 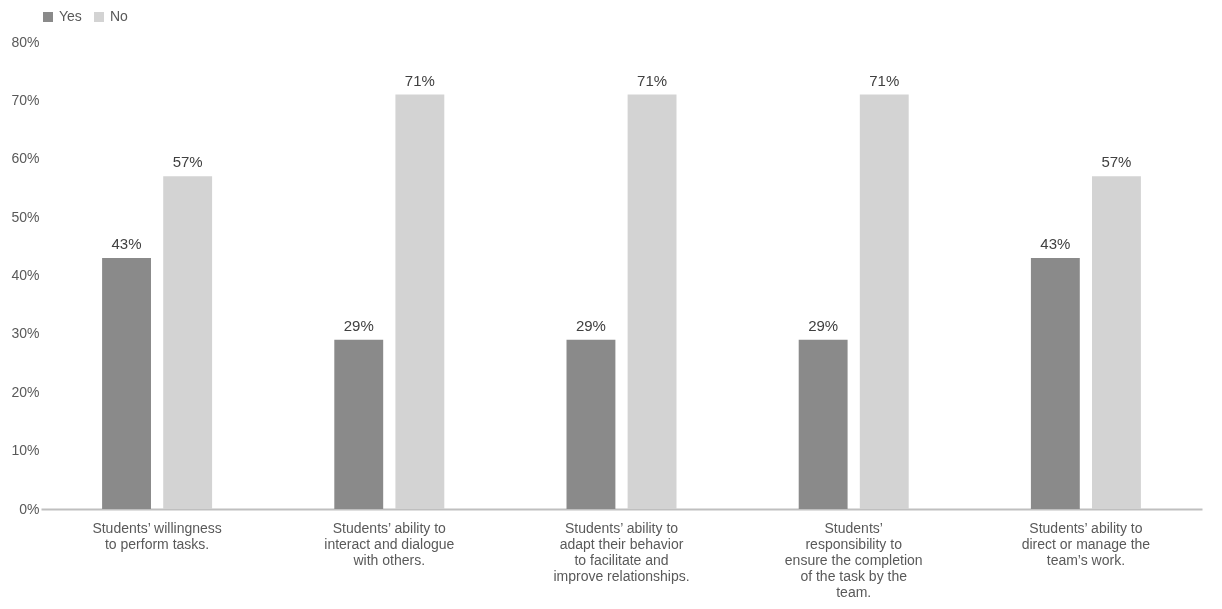 What do you see at coordinates (853, 559) in the screenshot?
I see `x-tick-label: Students’ responsibility to ensure the completion of the task by the team.` at bounding box center [853, 559].